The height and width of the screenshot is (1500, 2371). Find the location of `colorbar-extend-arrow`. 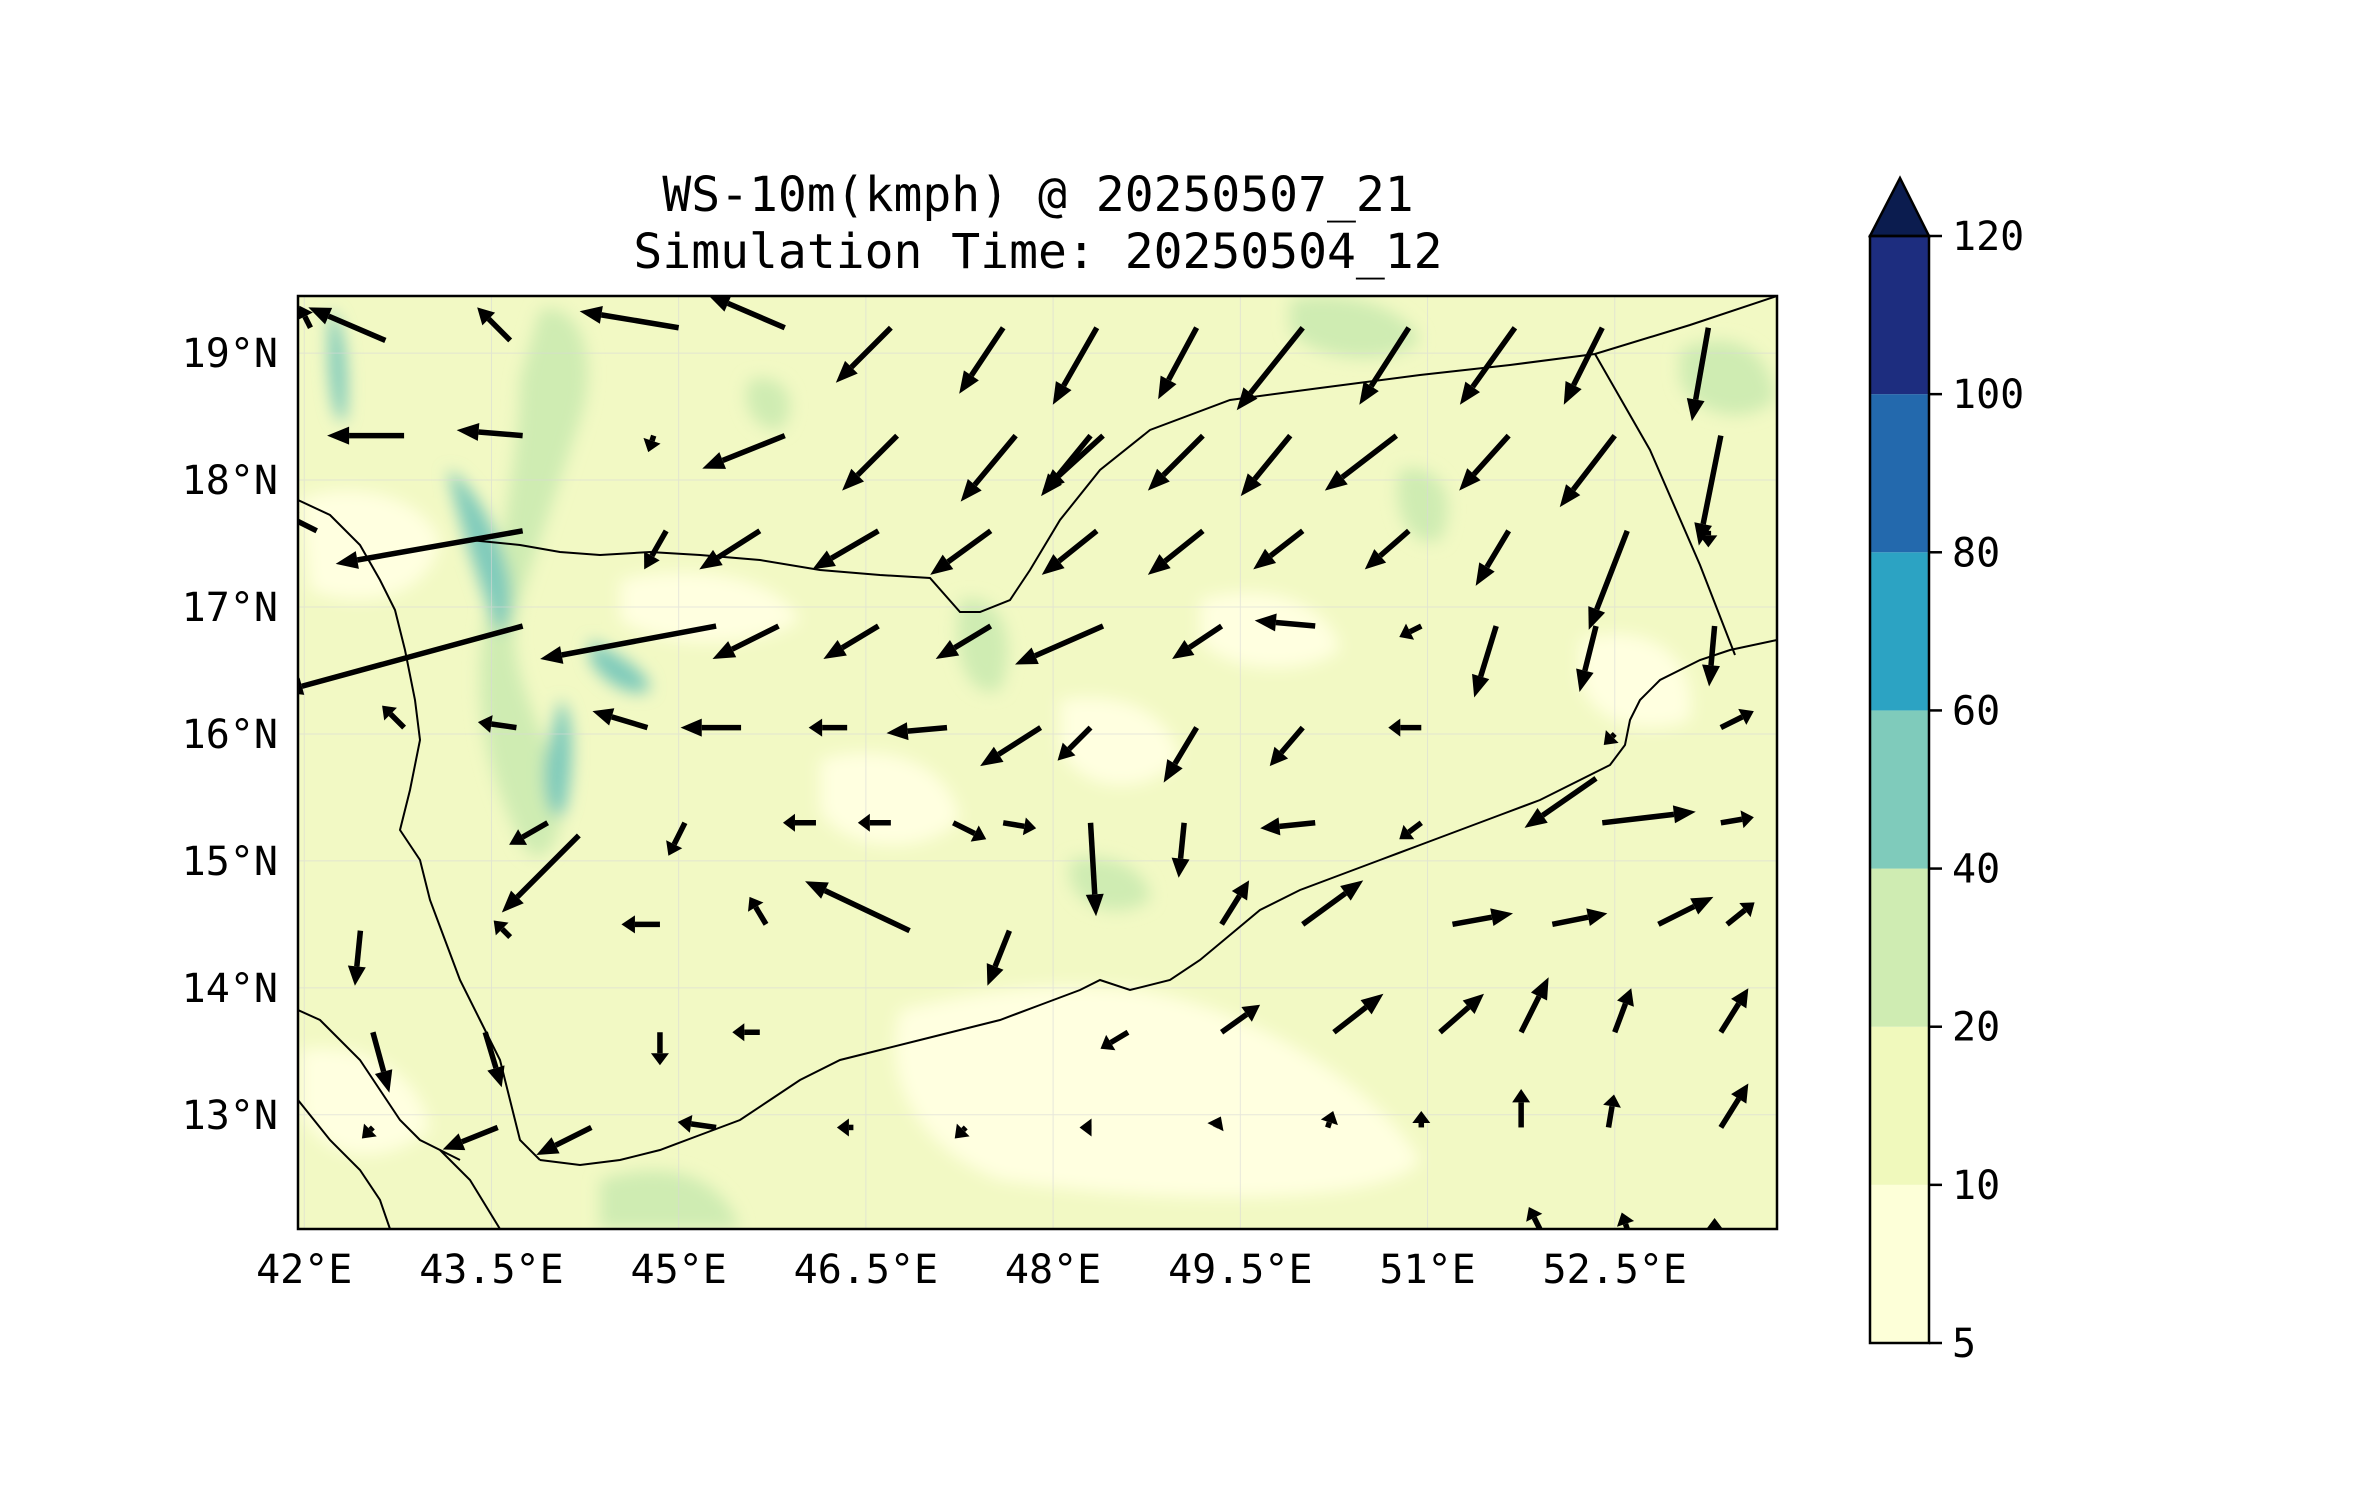

colorbar-extend-arrow is located at coordinates (1899, 206).